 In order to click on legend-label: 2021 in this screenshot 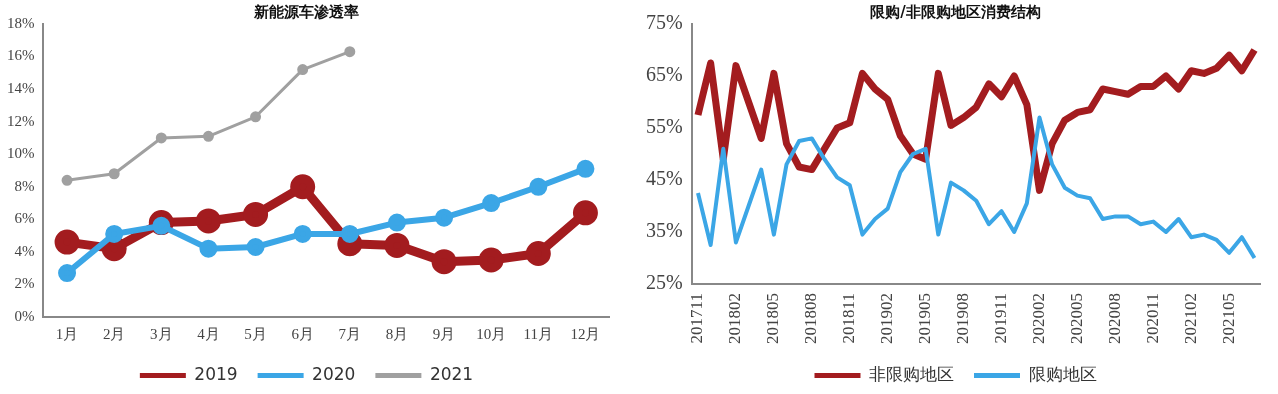, I will do `click(451, 373)`.